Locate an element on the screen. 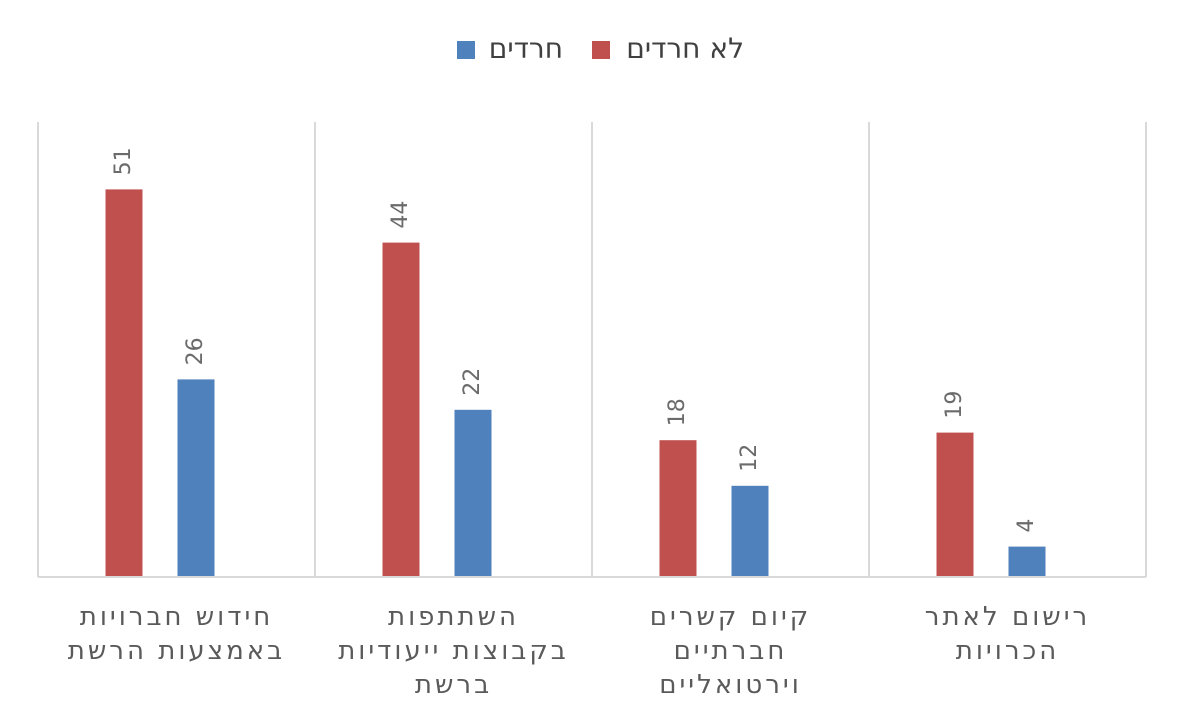 Image resolution: width=1185 pixels, height=719 pixels. value-label: 12 is located at coordinates (749, 458).